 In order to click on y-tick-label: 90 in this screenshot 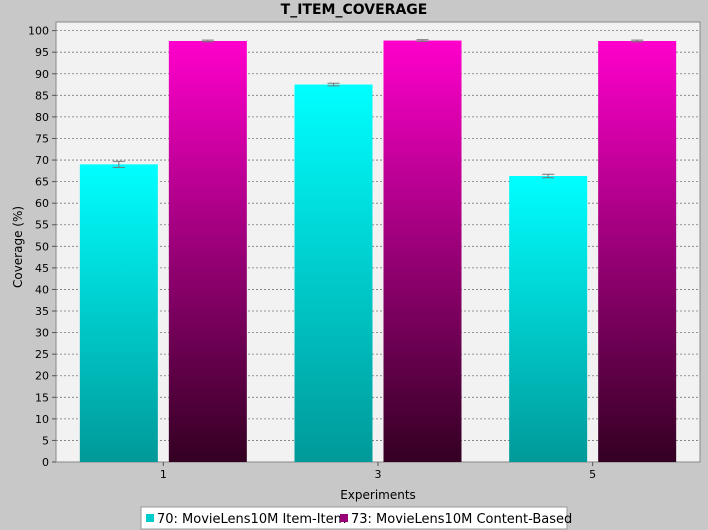, I will do `click(42, 74)`.